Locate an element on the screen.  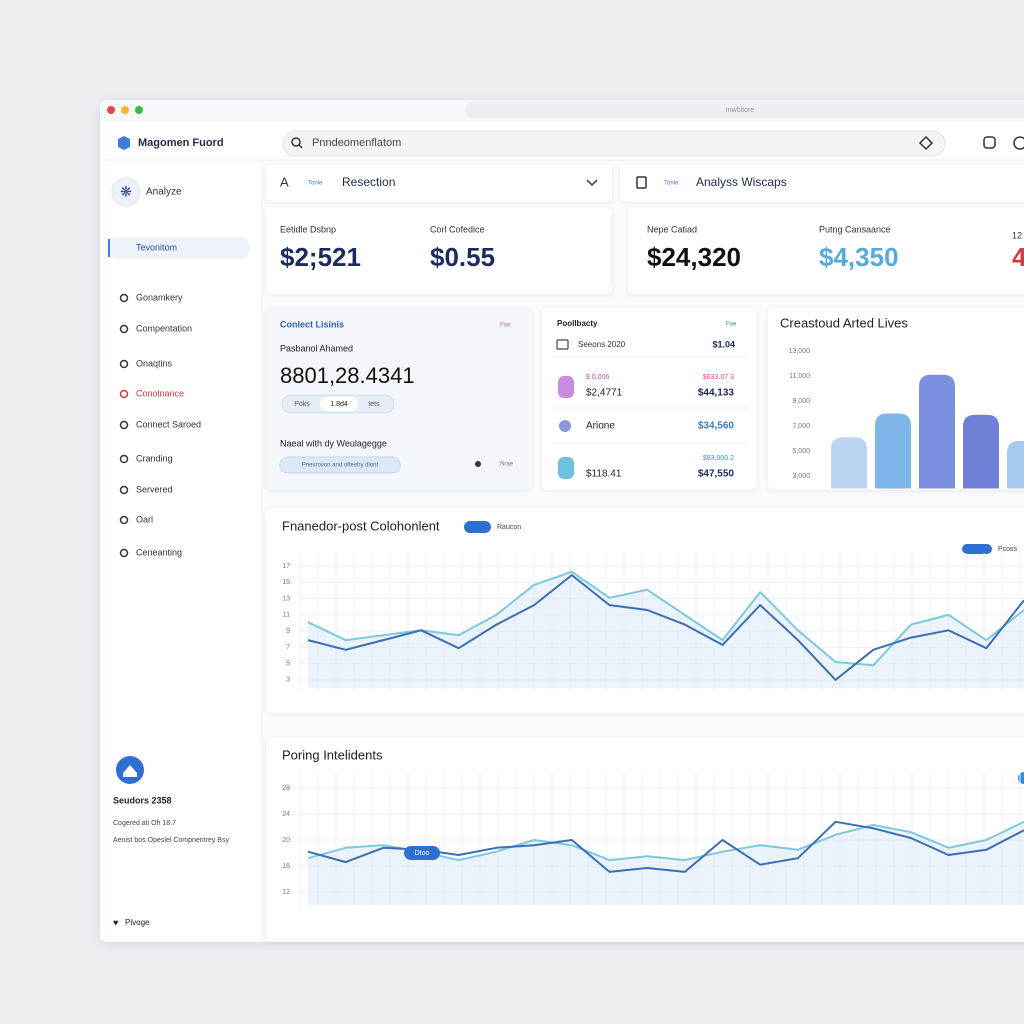
minimize-dot is located at coordinates (125, 110).